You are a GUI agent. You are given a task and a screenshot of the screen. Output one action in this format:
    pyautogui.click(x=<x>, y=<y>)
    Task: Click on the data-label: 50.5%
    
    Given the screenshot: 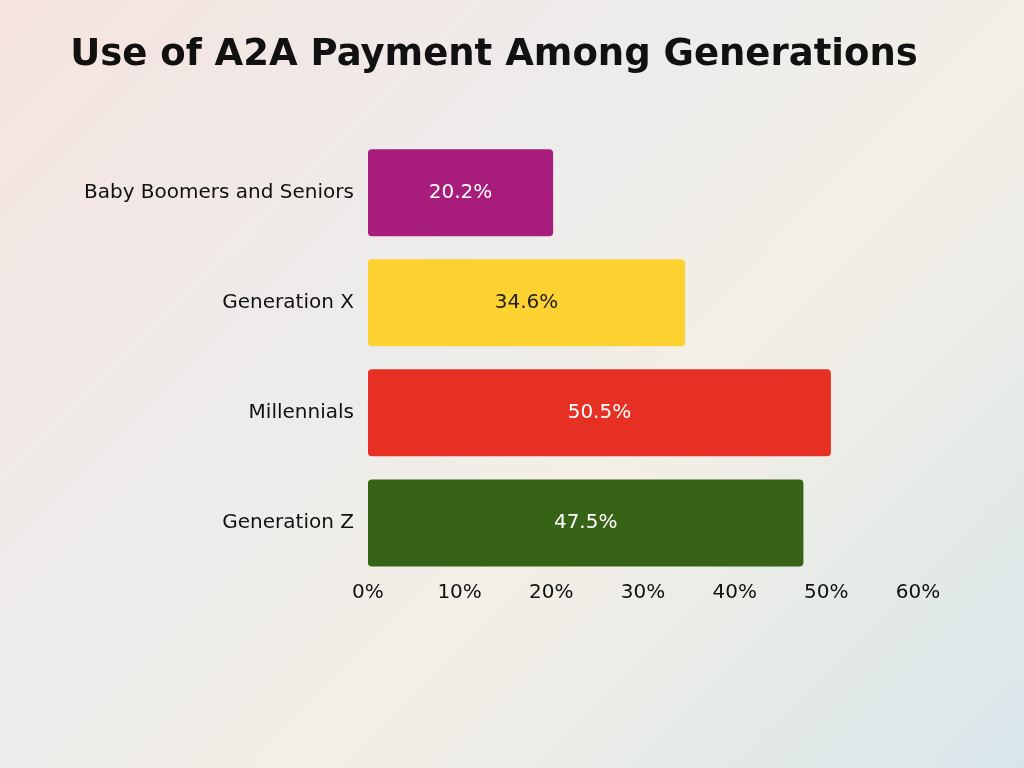 What is the action you would take?
    pyautogui.click(x=599, y=411)
    